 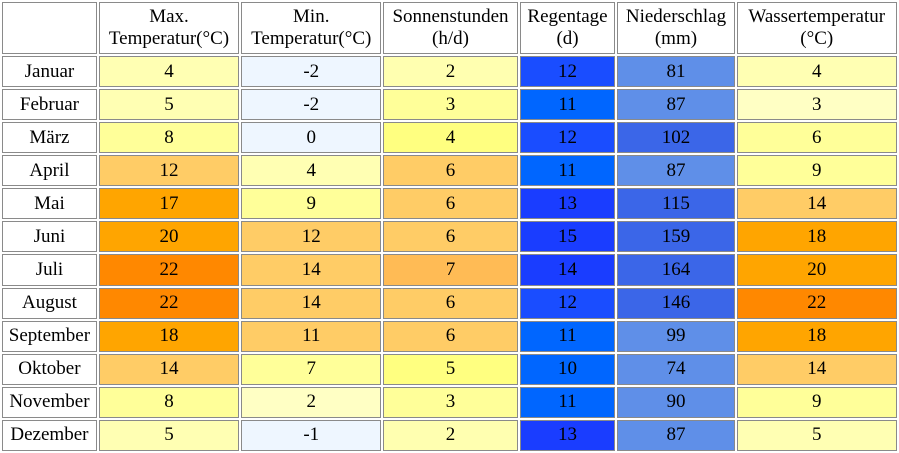 I want to click on header-line: (d), so click(x=567, y=38).